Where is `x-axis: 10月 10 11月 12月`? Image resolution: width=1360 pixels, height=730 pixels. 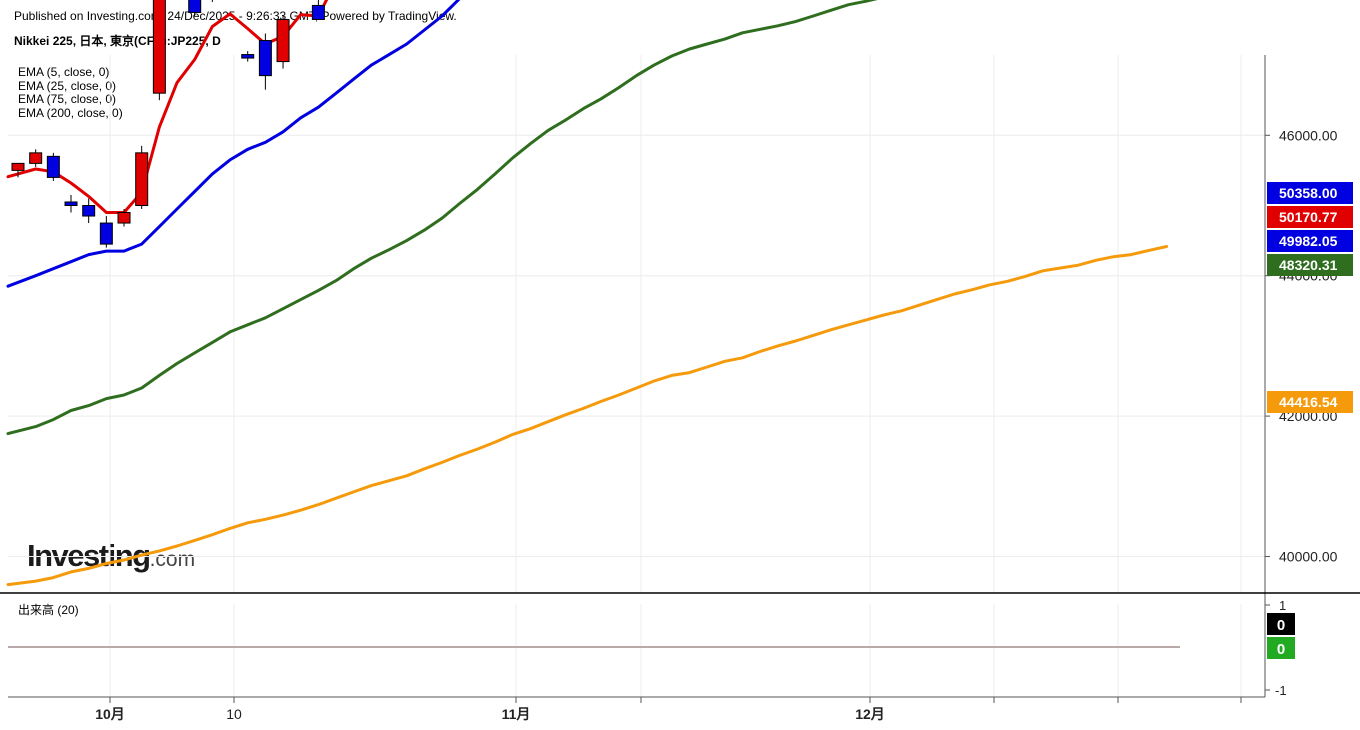
x-axis: 10月 10 11月 12月 is located at coordinates (668, 709).